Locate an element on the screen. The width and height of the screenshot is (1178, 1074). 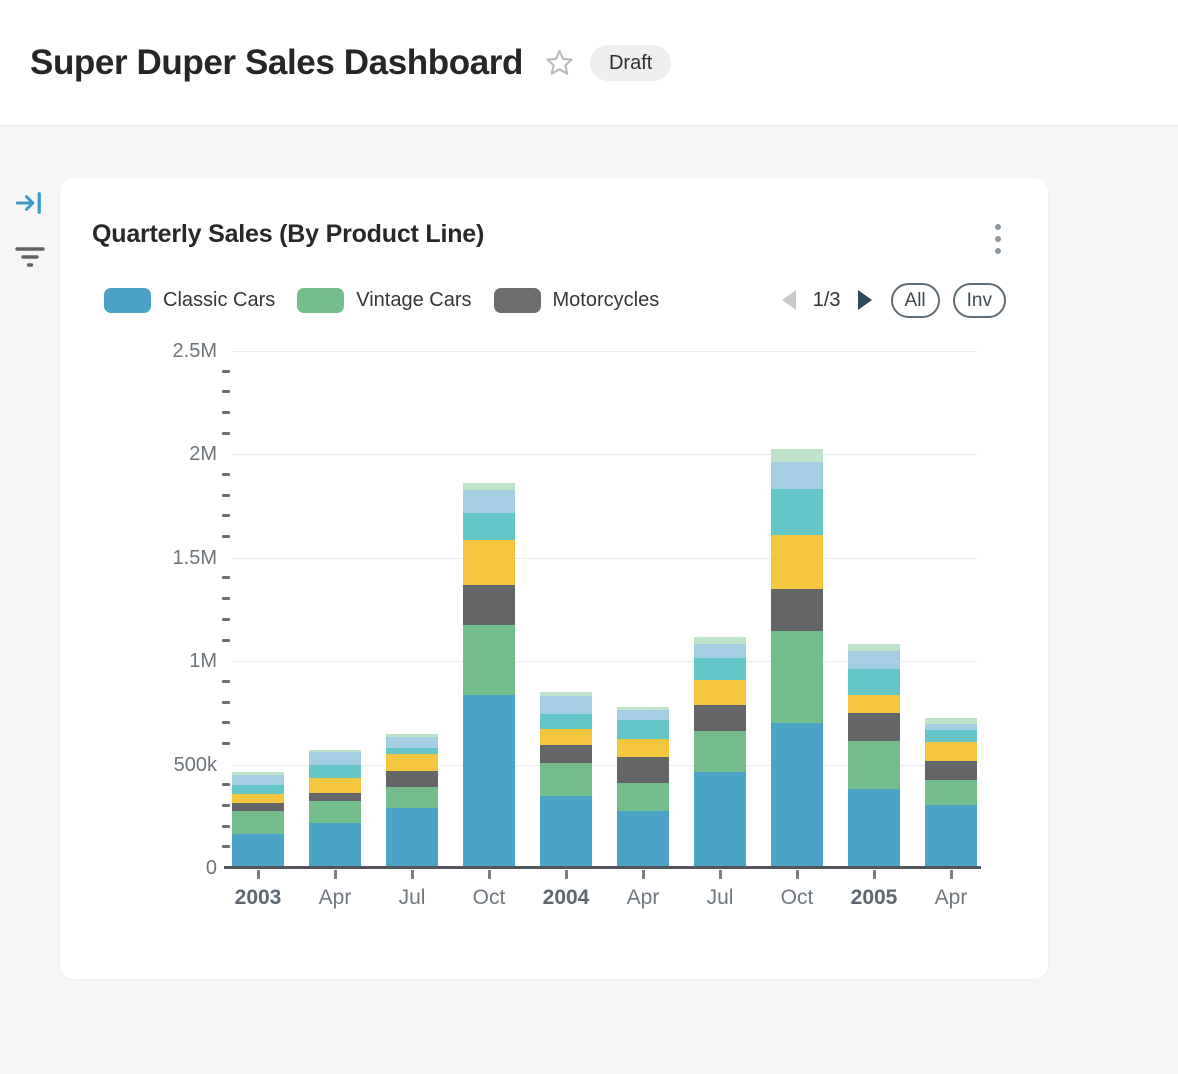
x-axis-slot: Apr is located at coordinates (643, 890).